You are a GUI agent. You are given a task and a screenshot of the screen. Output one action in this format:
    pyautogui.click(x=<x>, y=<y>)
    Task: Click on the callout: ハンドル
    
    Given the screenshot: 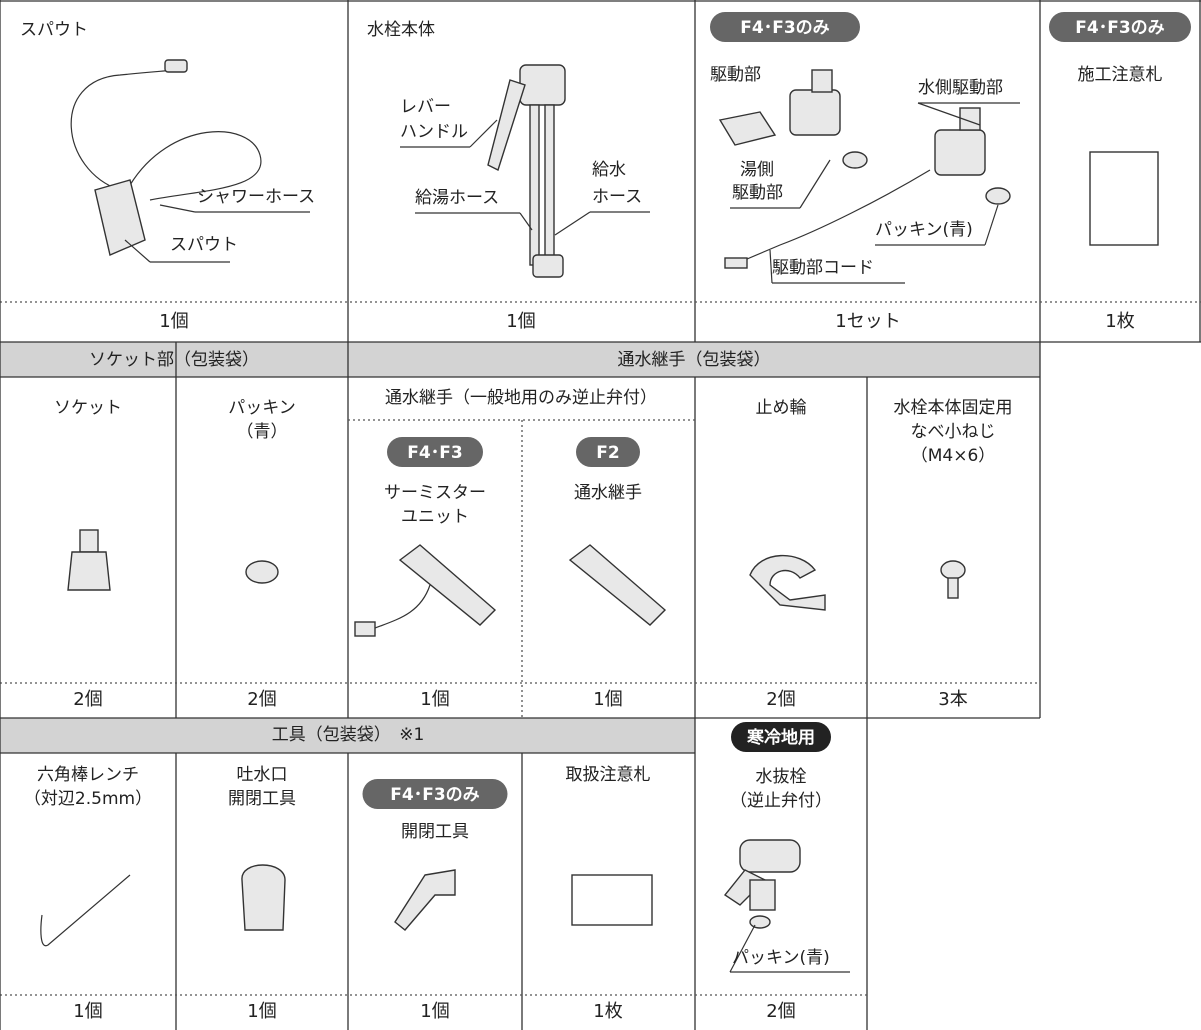 What is the action you would take?
    pyautogui.click(x=434, y=132)
    